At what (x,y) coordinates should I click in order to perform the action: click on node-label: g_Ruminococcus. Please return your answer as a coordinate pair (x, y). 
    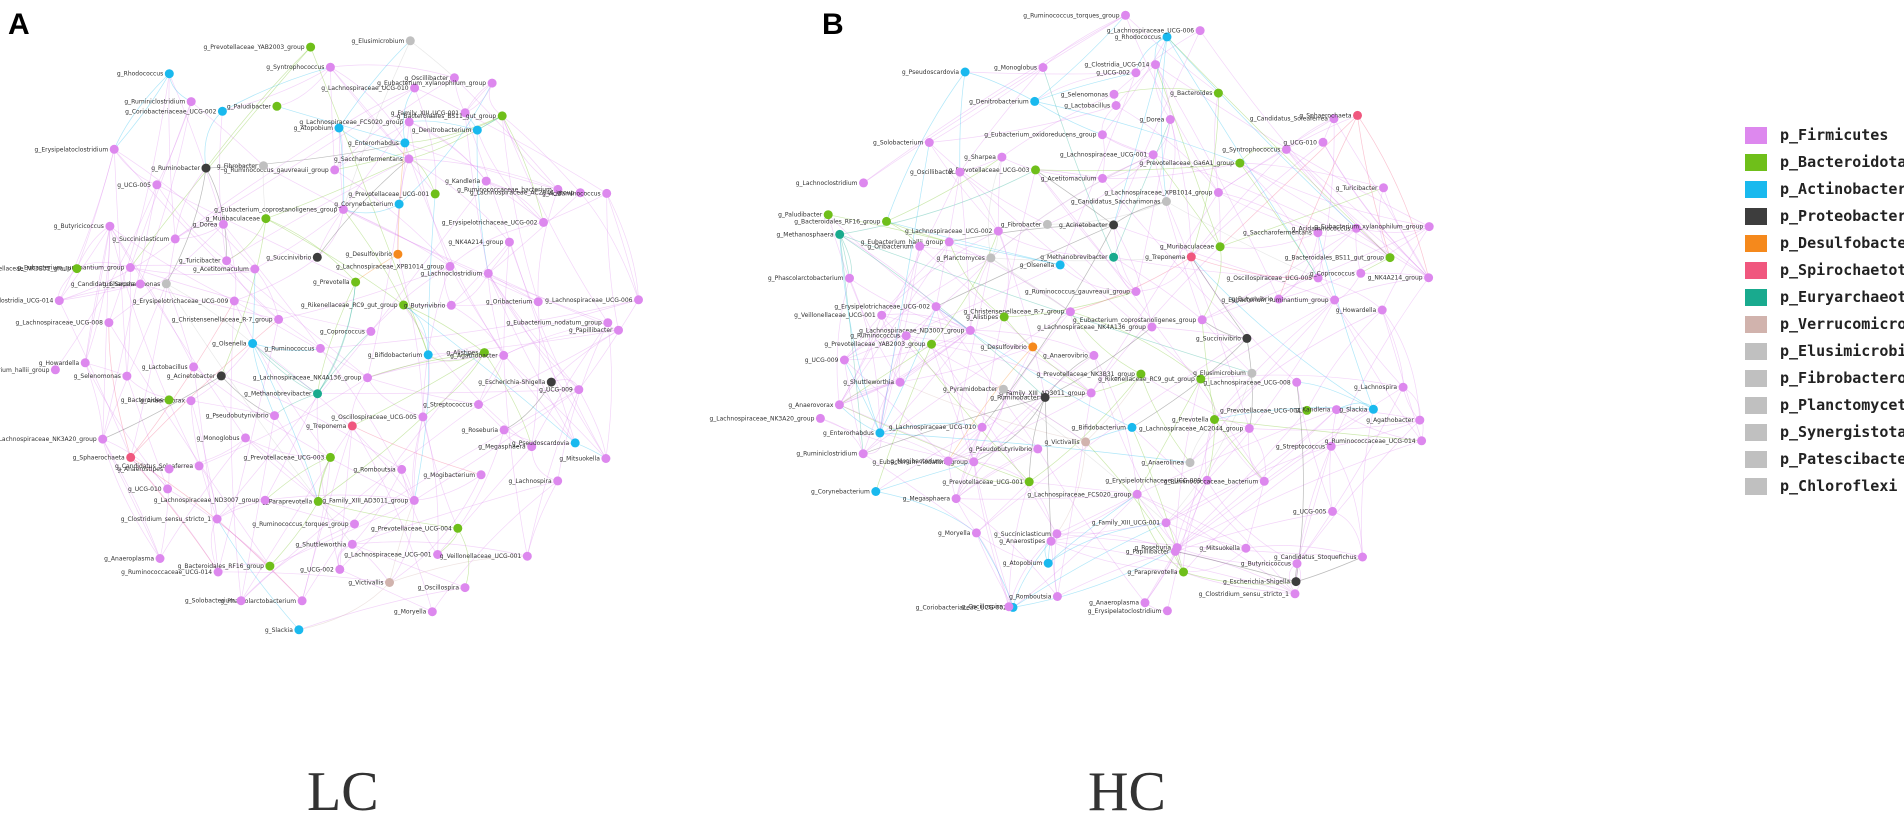
    Looking at the image, I should click on (875, 336).